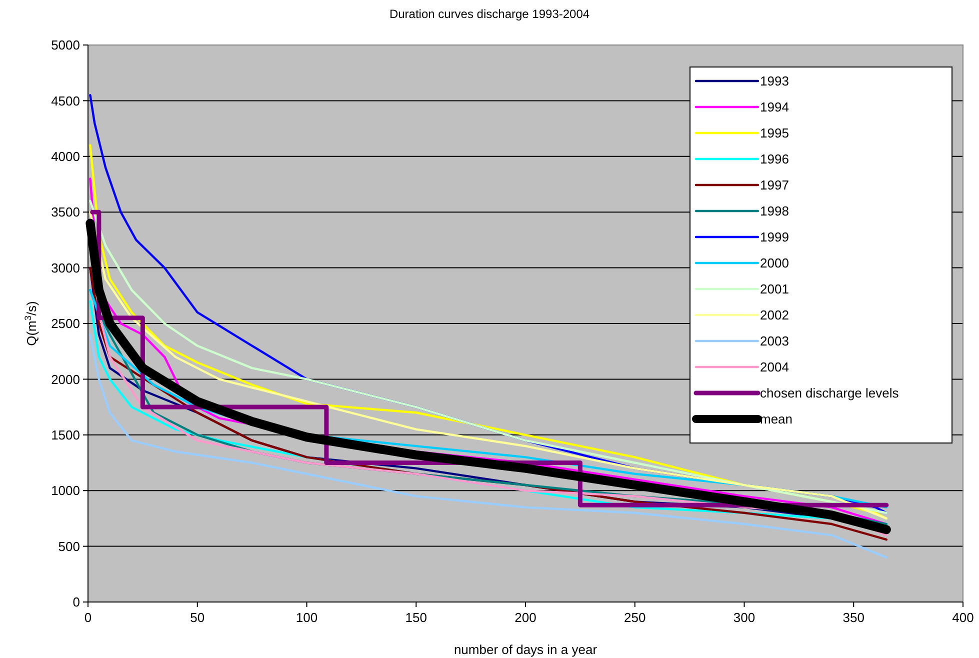 The image size is (979, 658). I want to click on y-tick-label: 500, so click(69, 546).